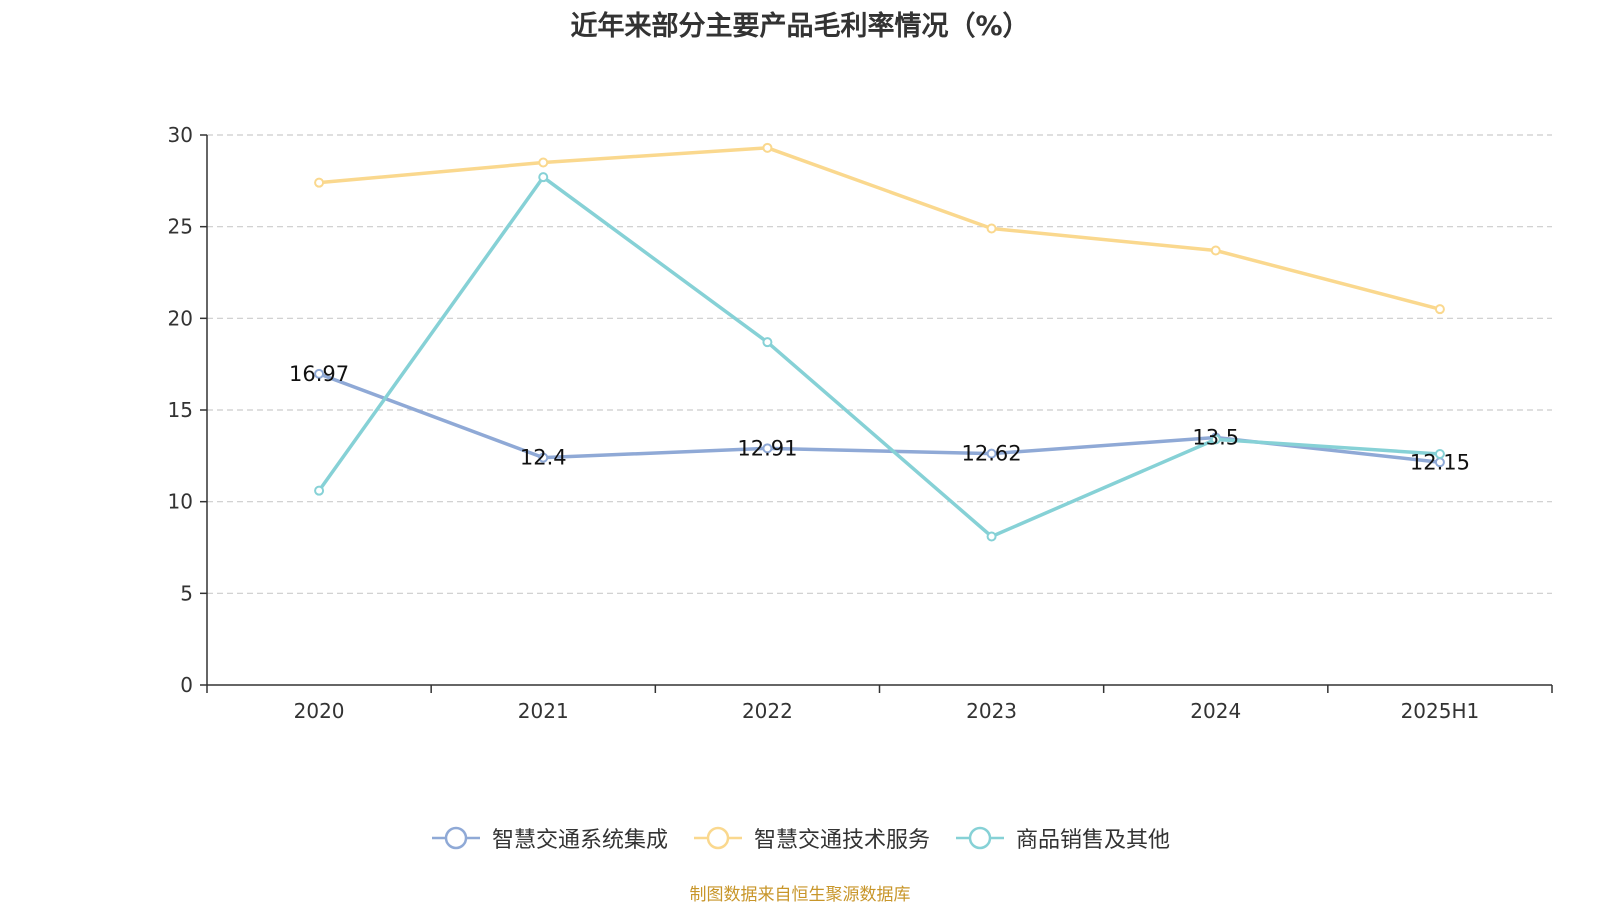  Describe the element at coordinates (991, 711) in the screenshot. I see `x-tick-label: 2023` at that location.